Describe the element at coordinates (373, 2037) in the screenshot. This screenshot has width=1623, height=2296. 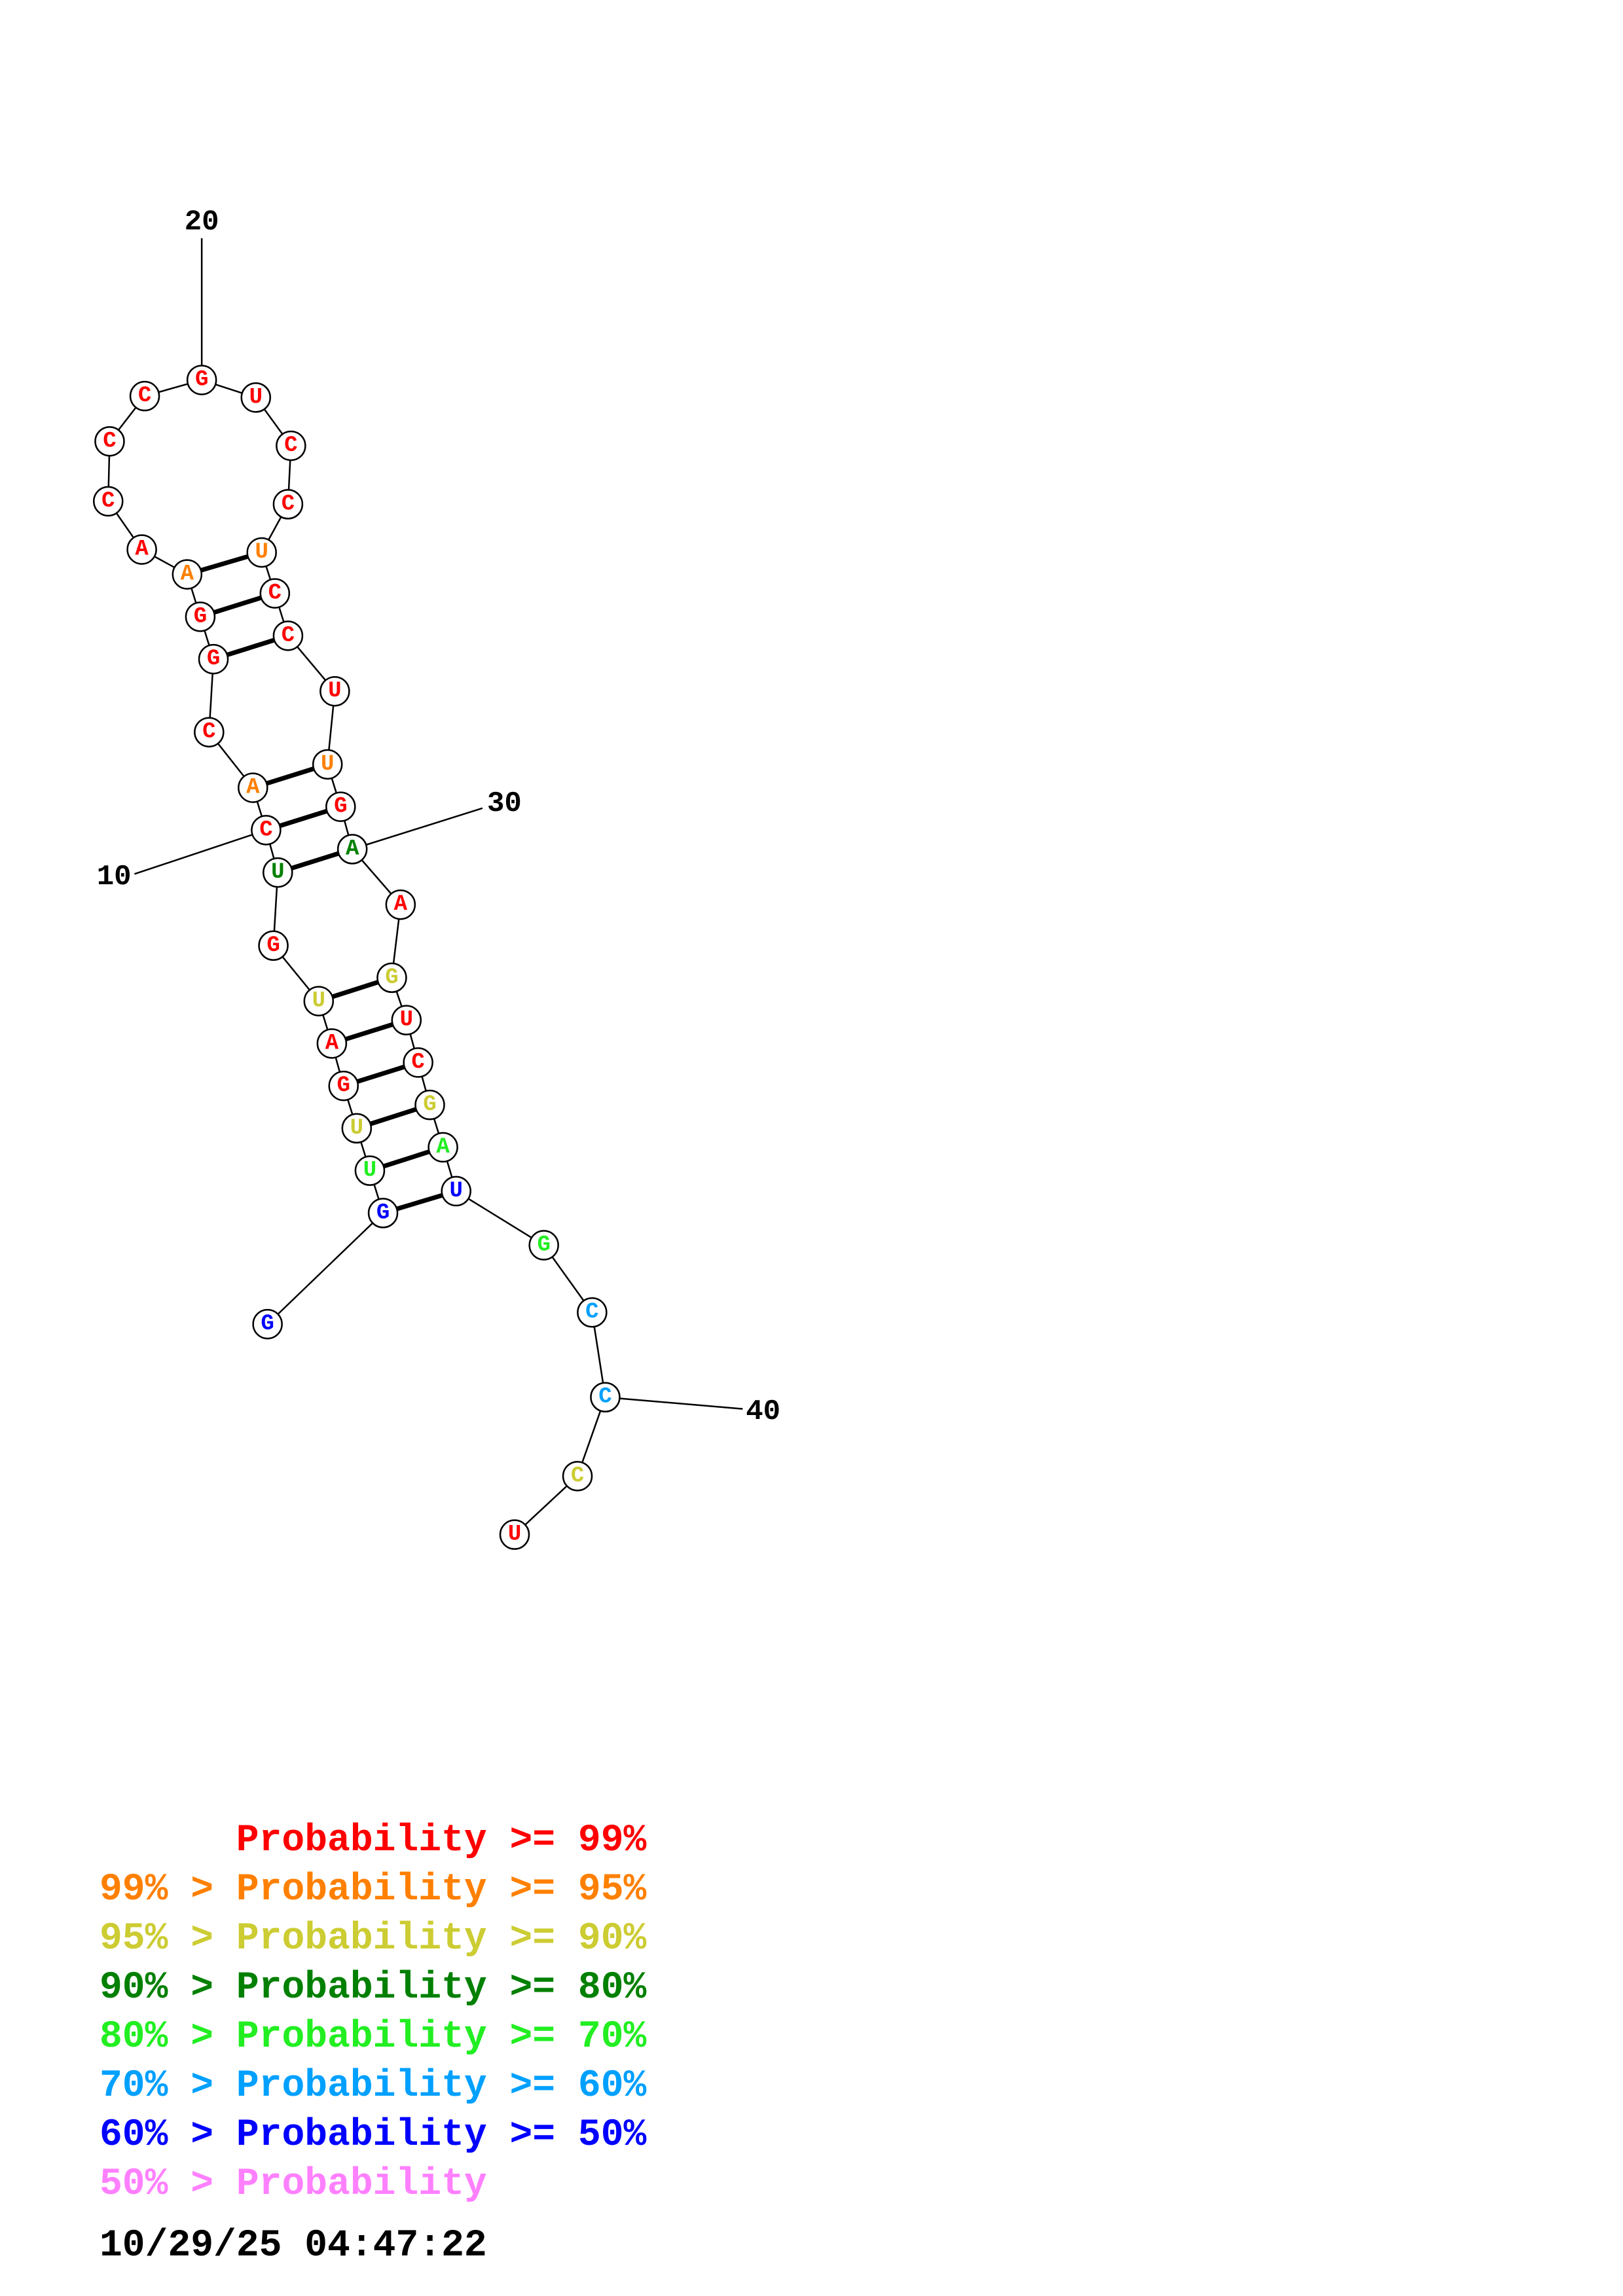
I see `legend-entry: 80% > Probability >= 70%` at that location.